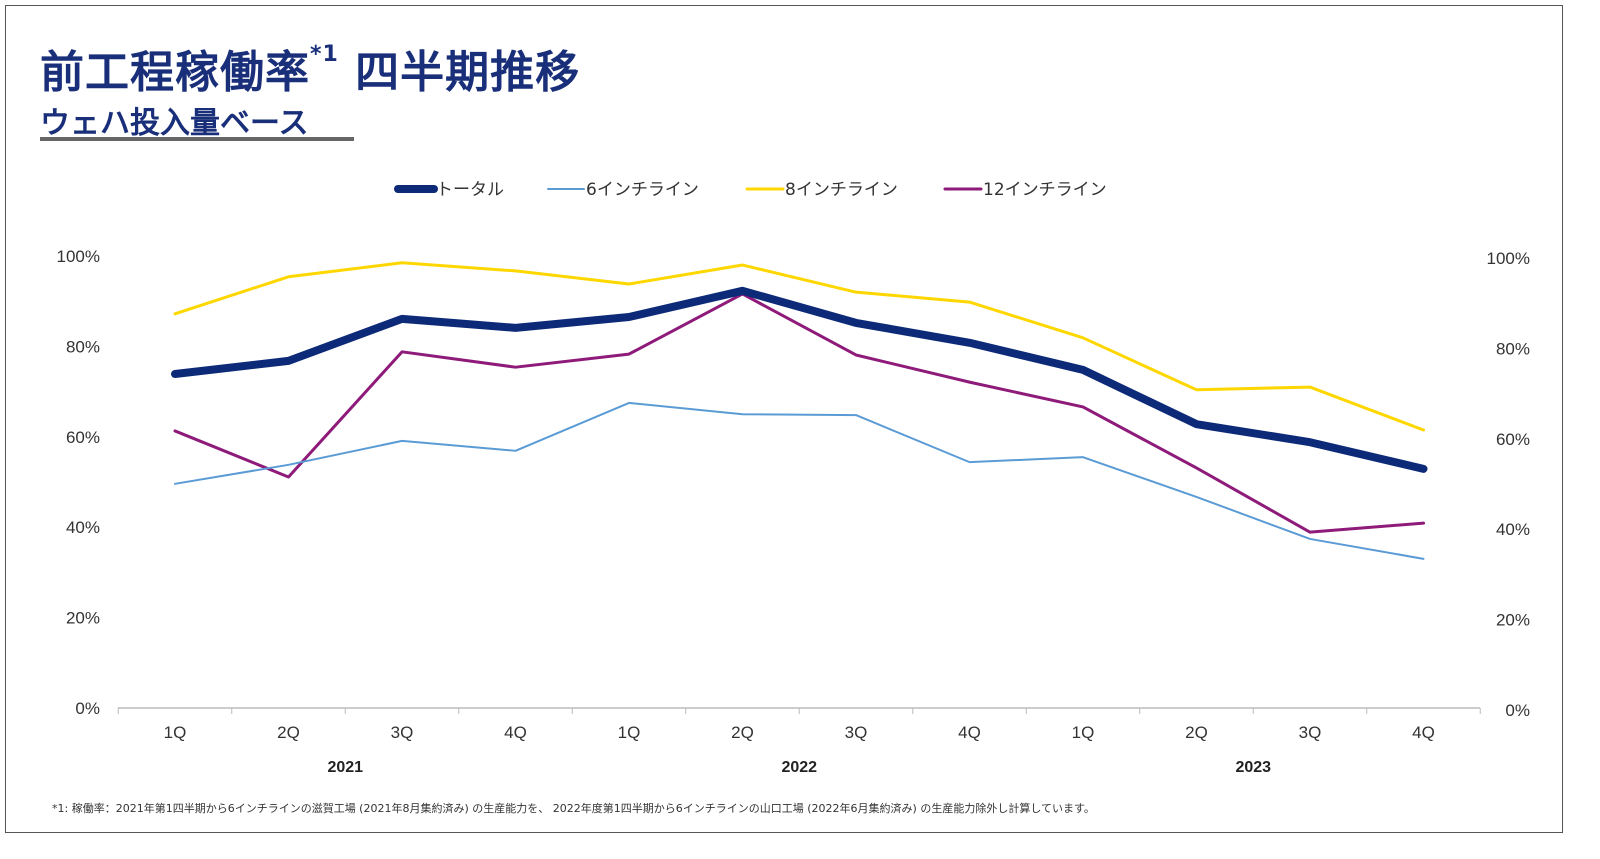  What do you see at coordinates (324, 54) in the screenshot?
I see `footnote-mark: *1` at bounding box center [324, 54].